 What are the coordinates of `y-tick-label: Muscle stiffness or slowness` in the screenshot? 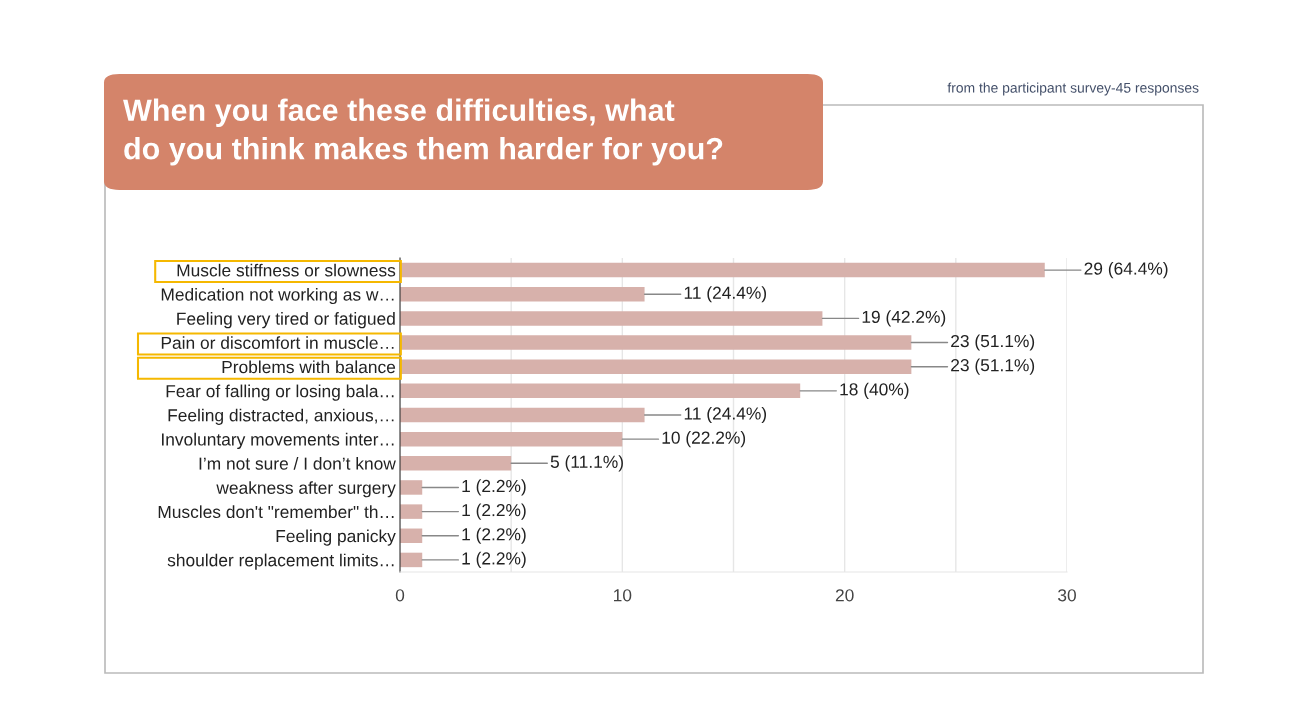 It's located at (286, 270).